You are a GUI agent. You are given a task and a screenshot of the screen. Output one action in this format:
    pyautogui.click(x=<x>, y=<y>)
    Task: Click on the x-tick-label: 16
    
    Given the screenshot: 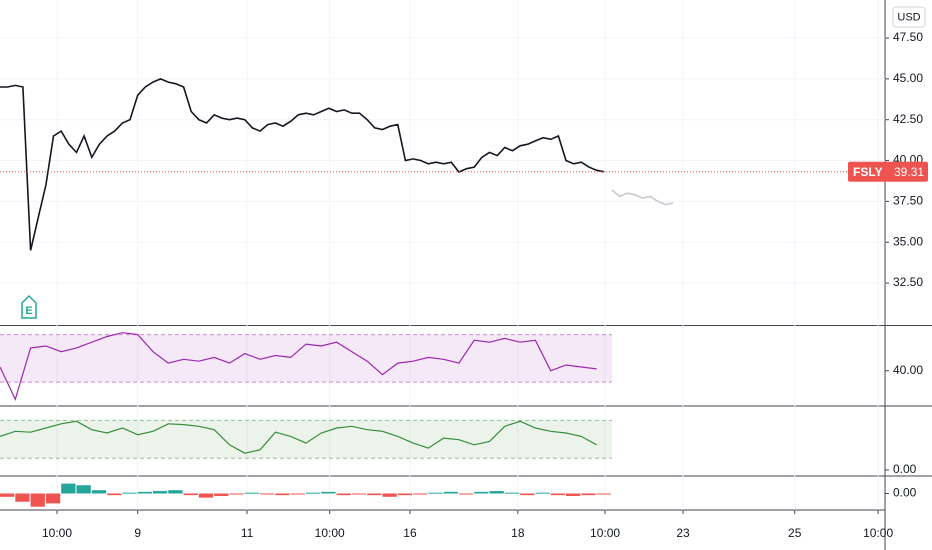 What is the action you would take?
    pyautogui.click(x=410, y=533)
    